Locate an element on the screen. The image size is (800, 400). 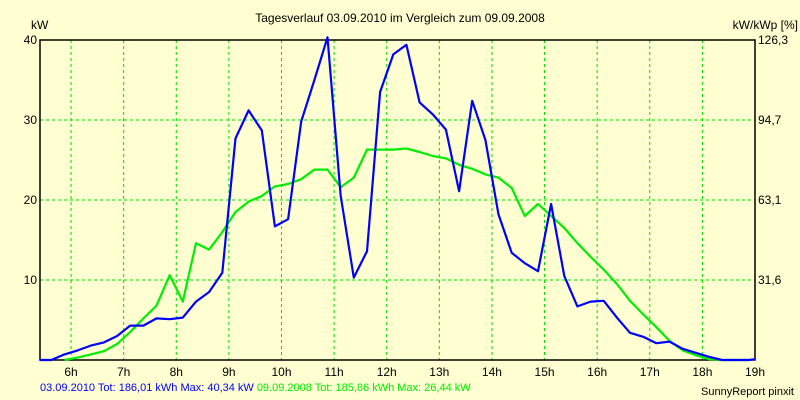
y-tick-label-right: 126,3 is located at coordinates (773, 40).